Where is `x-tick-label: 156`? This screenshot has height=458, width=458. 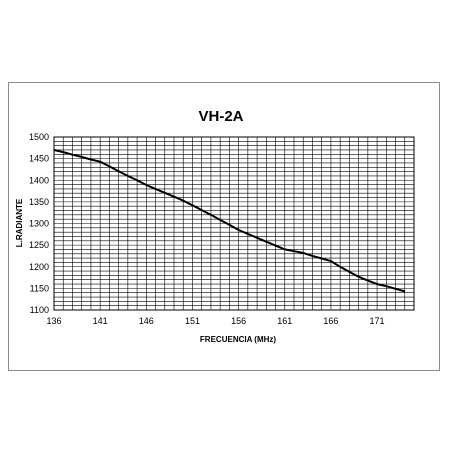 x-tick-label: 156 is located at coordinates (238, 321).